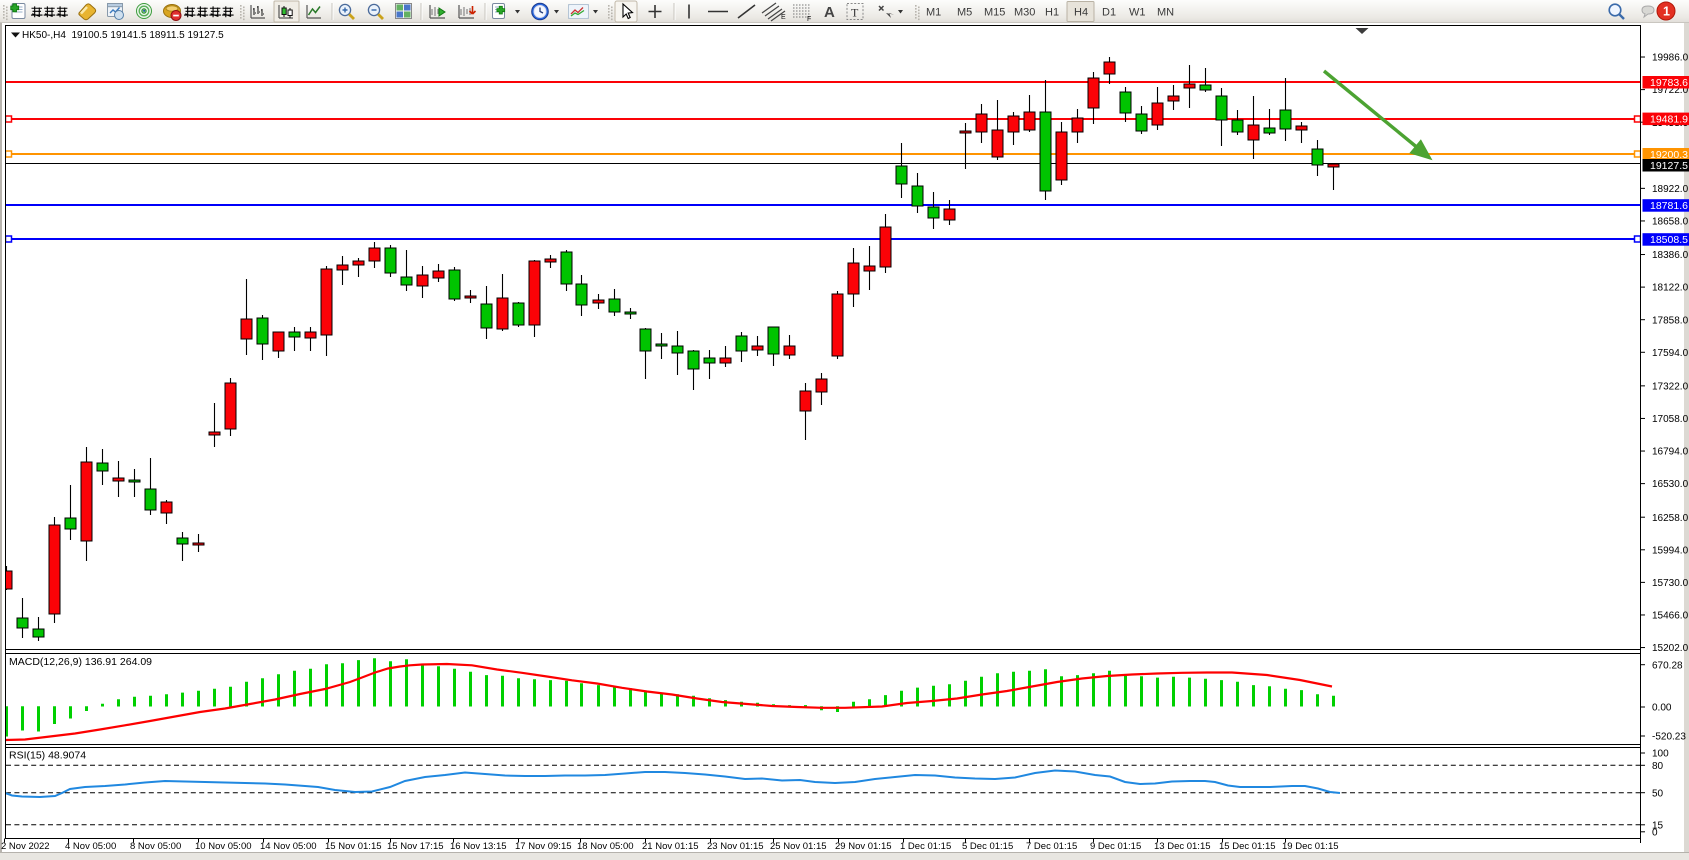 This screenshot has width=1689, height=860. I want to click on svg-text: 16 Nov 13:15, so click(478, 846).